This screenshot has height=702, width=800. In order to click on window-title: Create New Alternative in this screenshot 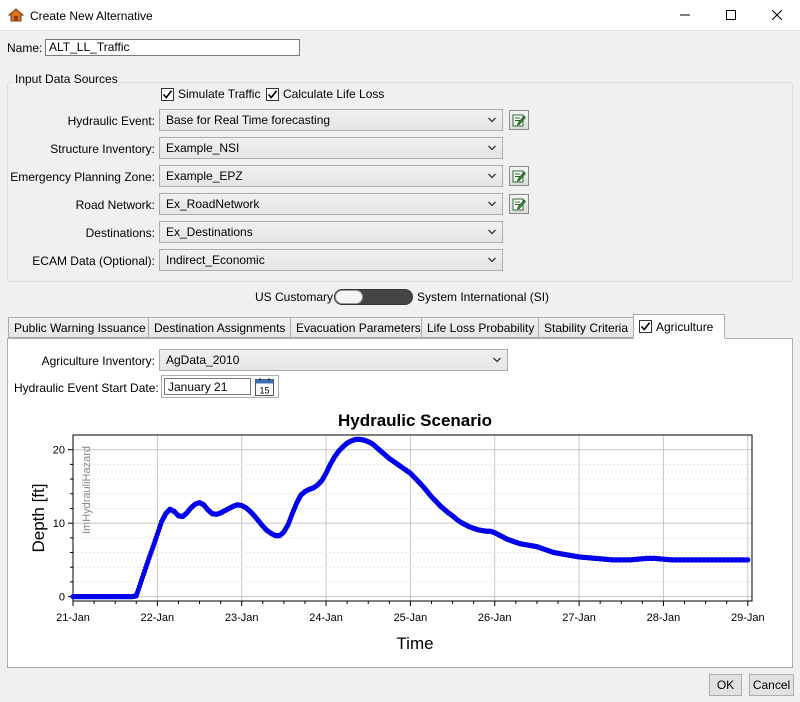, I will do `click(91, 16)`.